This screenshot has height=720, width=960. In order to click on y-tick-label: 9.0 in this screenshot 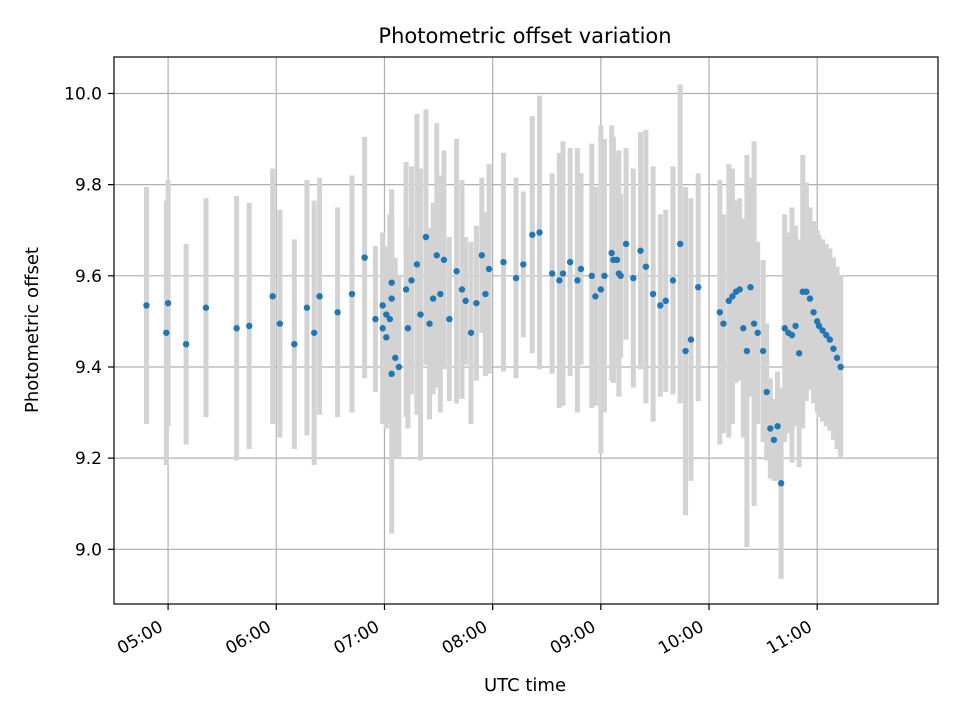, I will do `click(88, 550)`.